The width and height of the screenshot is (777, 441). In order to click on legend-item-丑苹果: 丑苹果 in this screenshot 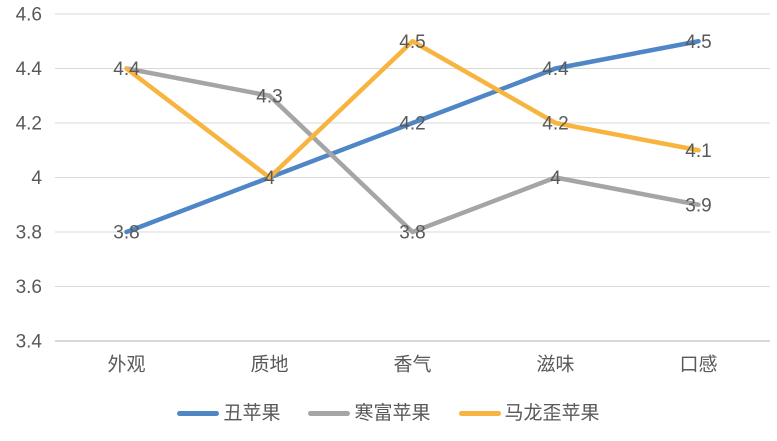, I will do `click(228, 413)`.